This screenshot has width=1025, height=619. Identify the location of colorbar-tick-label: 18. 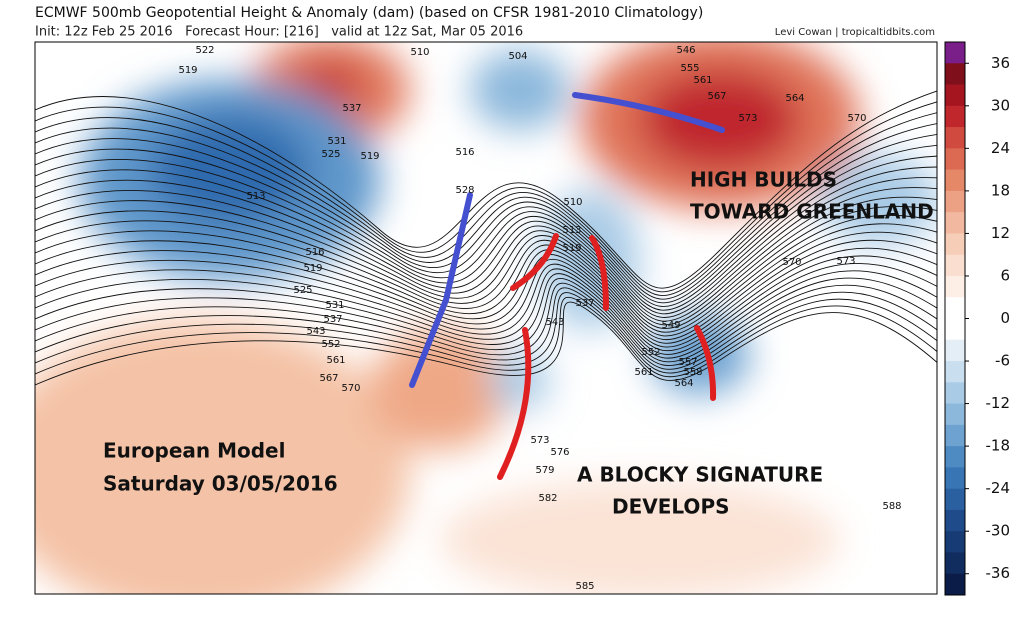
(1000, 190).